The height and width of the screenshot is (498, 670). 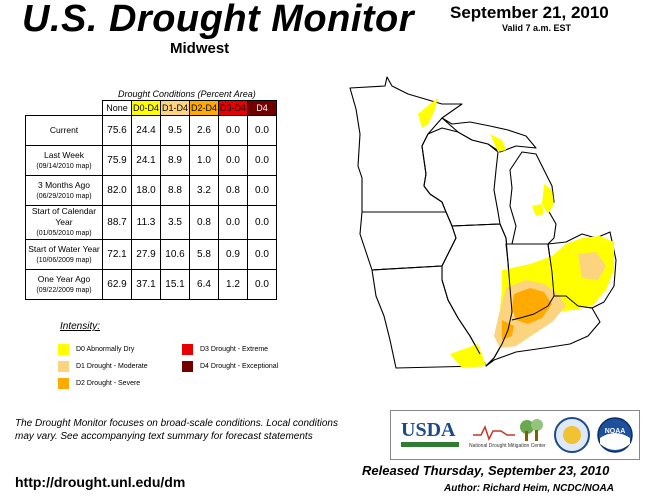 What do you see at coordinates (468, 356) in the screenshot?
I see `d0-area-missouri-bootheel` at bounding box center [468, 356].